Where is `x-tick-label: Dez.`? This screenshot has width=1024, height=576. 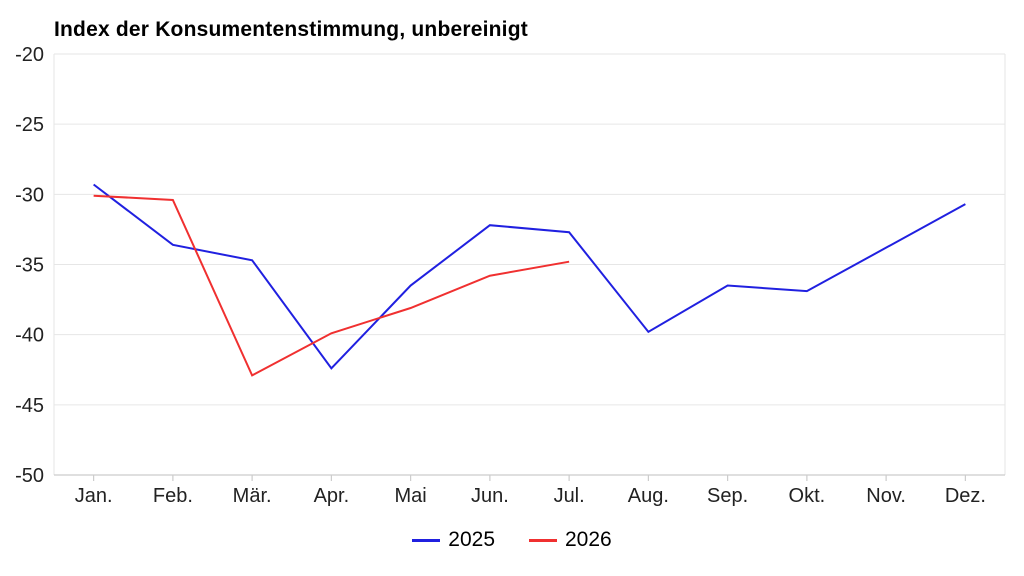
x-tick-label: Dez. is located at coordinates (965, 496).